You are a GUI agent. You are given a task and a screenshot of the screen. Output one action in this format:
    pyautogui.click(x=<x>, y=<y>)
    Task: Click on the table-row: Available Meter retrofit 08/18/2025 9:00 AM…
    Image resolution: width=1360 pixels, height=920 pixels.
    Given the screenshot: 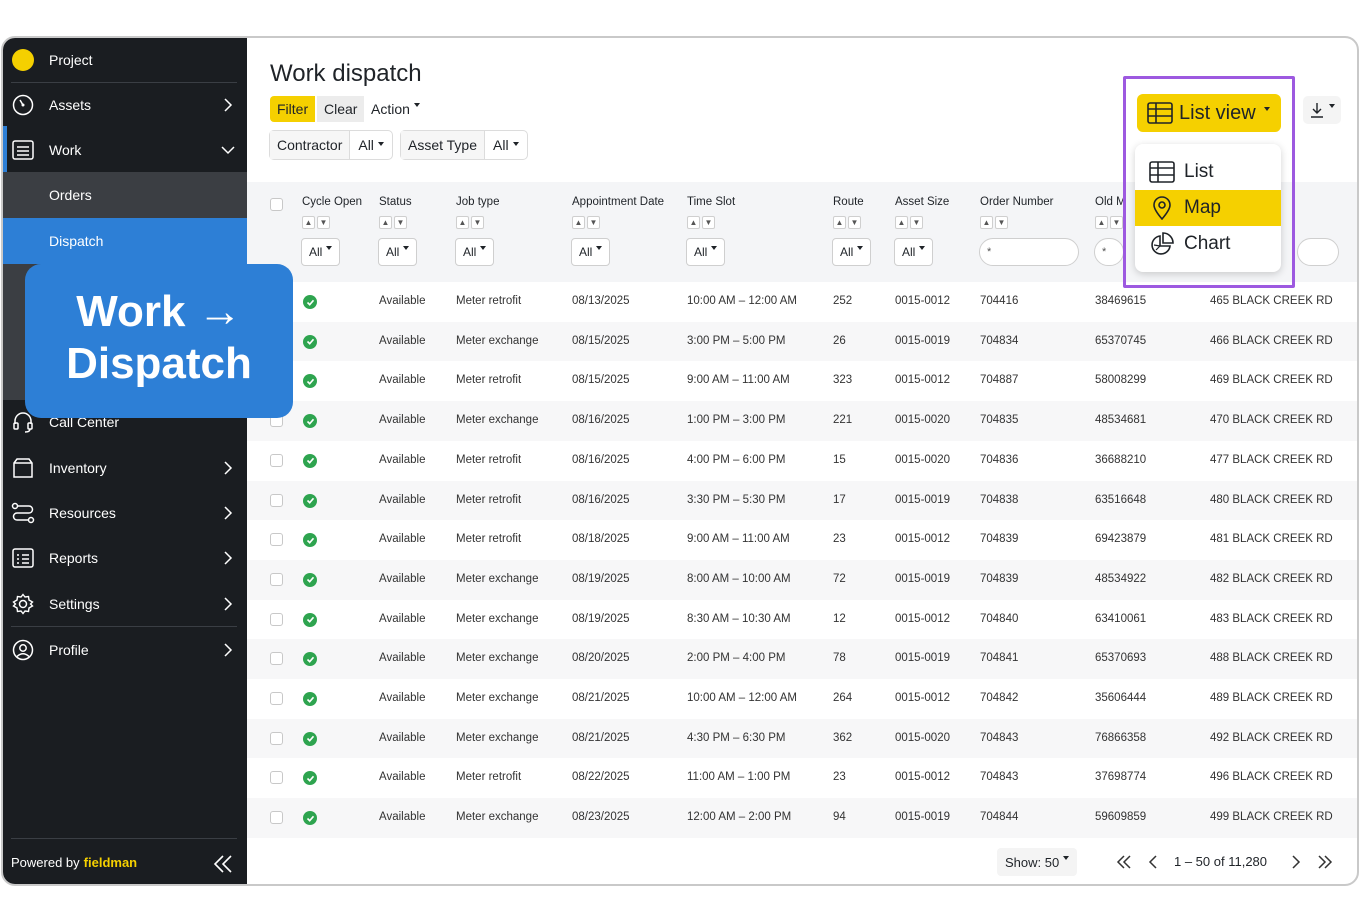 What is the action you would take?
    pyautogui.click(x=802, y=540)
    